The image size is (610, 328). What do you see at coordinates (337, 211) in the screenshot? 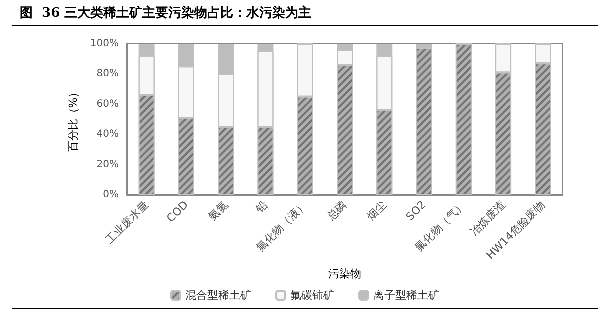
I see `x-tick-label: 总磷` at bounding box center [337, 211].